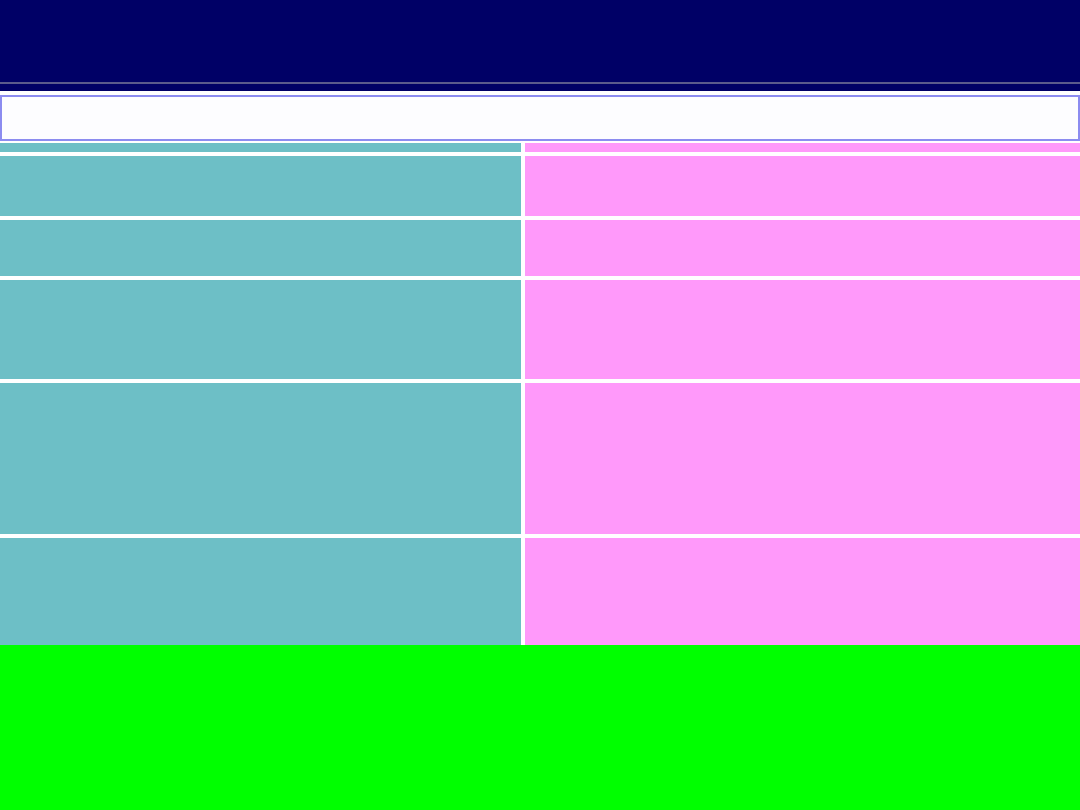  I want to click on search-field-container, so click(540, 118).